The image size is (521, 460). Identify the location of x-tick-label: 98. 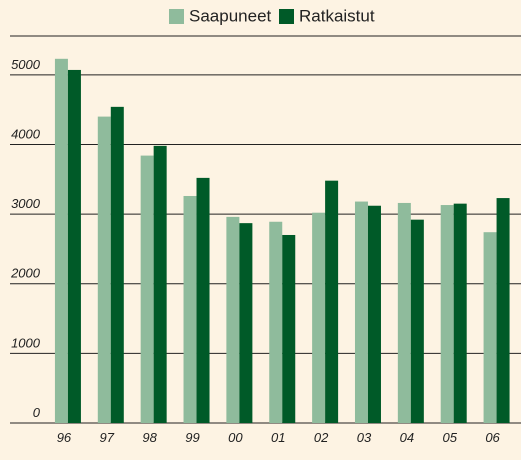
(149, 437).